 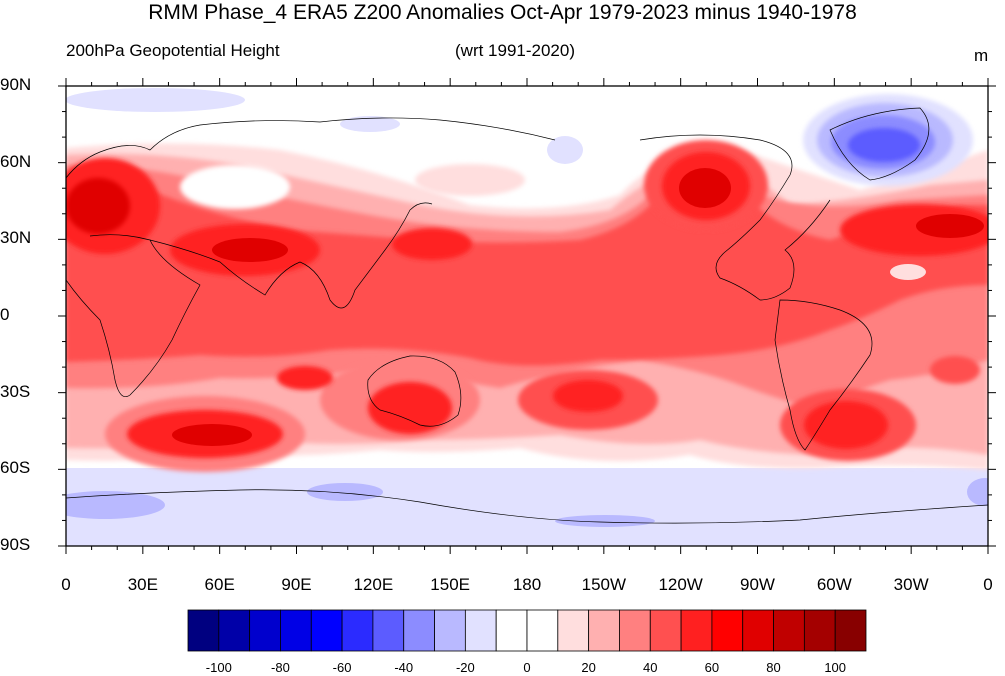 I want to click on lon-label: 150E, so click(x=450, y=584).